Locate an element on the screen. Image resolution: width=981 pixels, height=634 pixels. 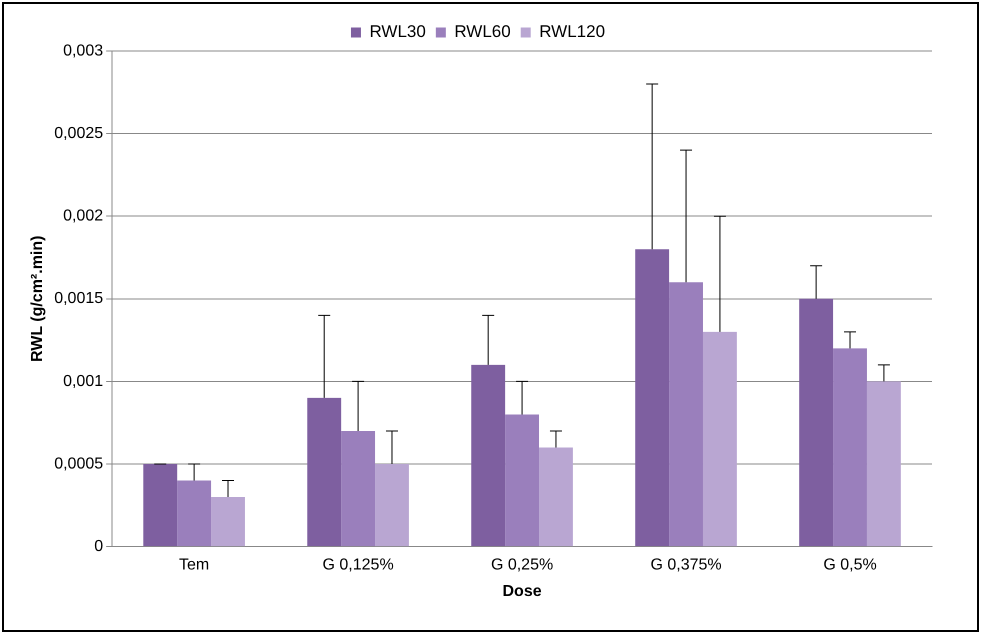
x-tick-label: G 0,375% is located at coordinates (686, 565).